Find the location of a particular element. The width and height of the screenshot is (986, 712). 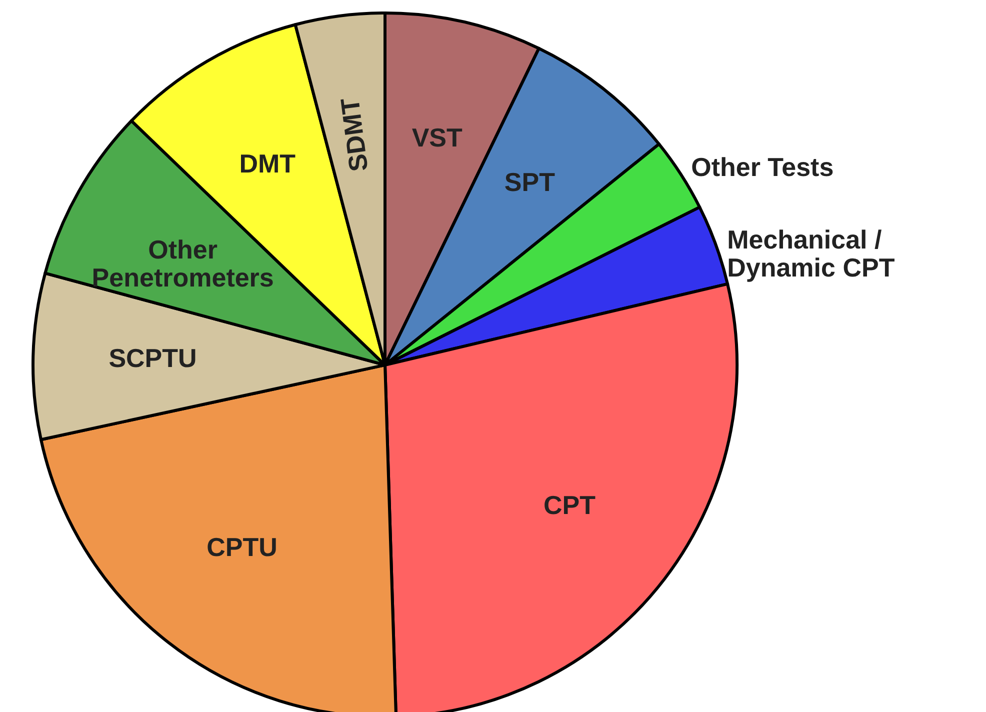

slice-label: Other Tests is located at coordinates (762, 167).